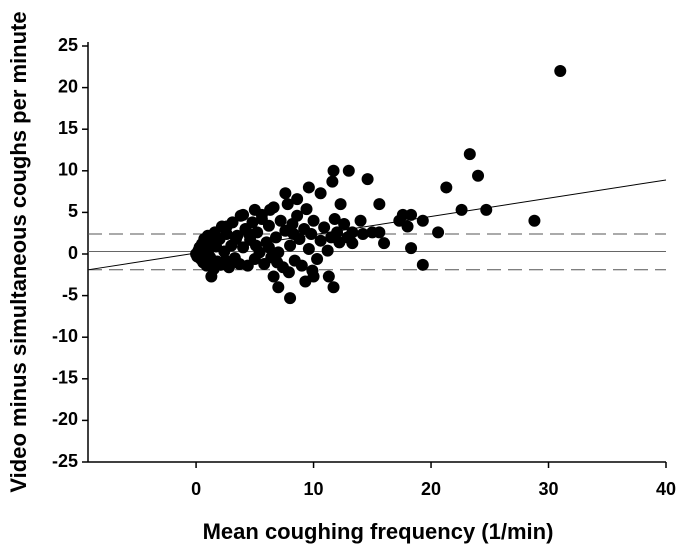 Image resolution: width=685 pixels, height=549 pixels. Describe the element at coordinates (65, 461) in the screenshot. I see `y-tick-label: -25` at that location.